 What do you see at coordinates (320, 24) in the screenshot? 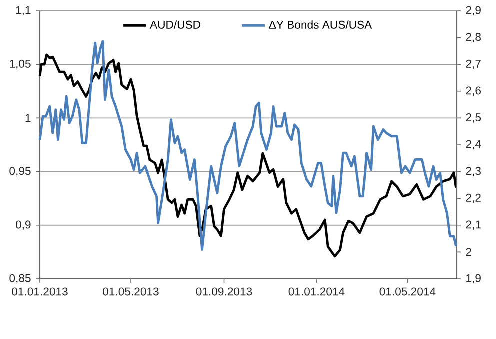
I see `legend-label: ΔY Bonds AUS/USA` at bounding box center [320, 24].